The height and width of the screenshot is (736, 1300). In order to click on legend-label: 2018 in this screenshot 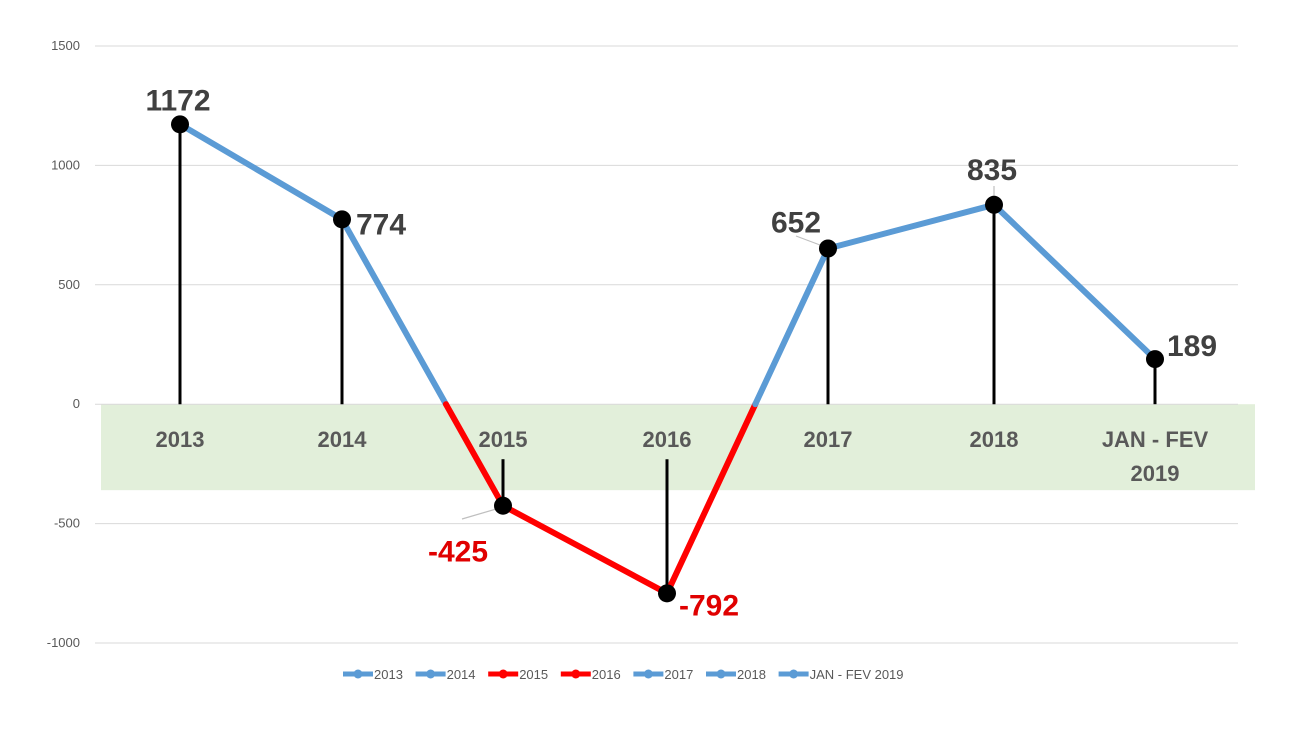, I will do `click(751, 674)`.